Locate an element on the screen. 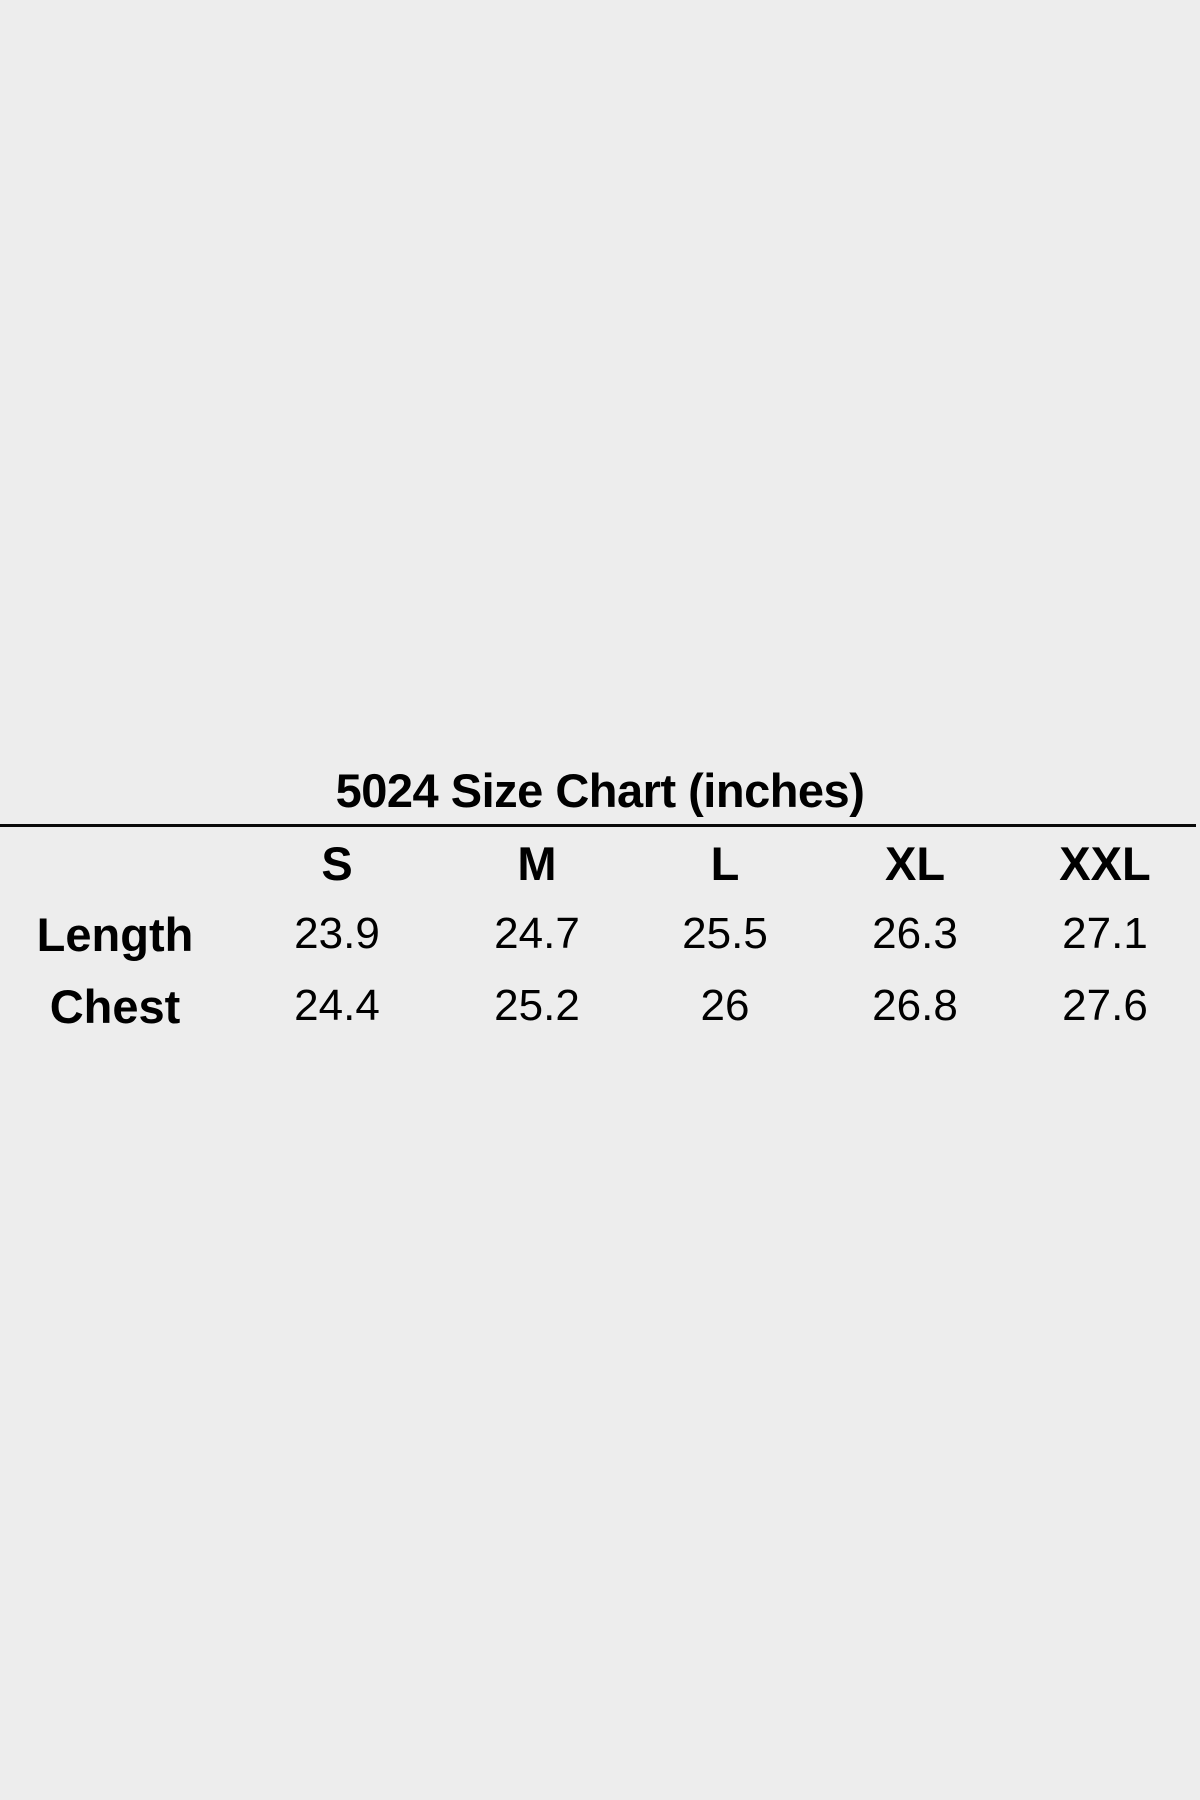 The image size is (1200, 1800). column-header-xl: XL is located at coordinates (915, 863).